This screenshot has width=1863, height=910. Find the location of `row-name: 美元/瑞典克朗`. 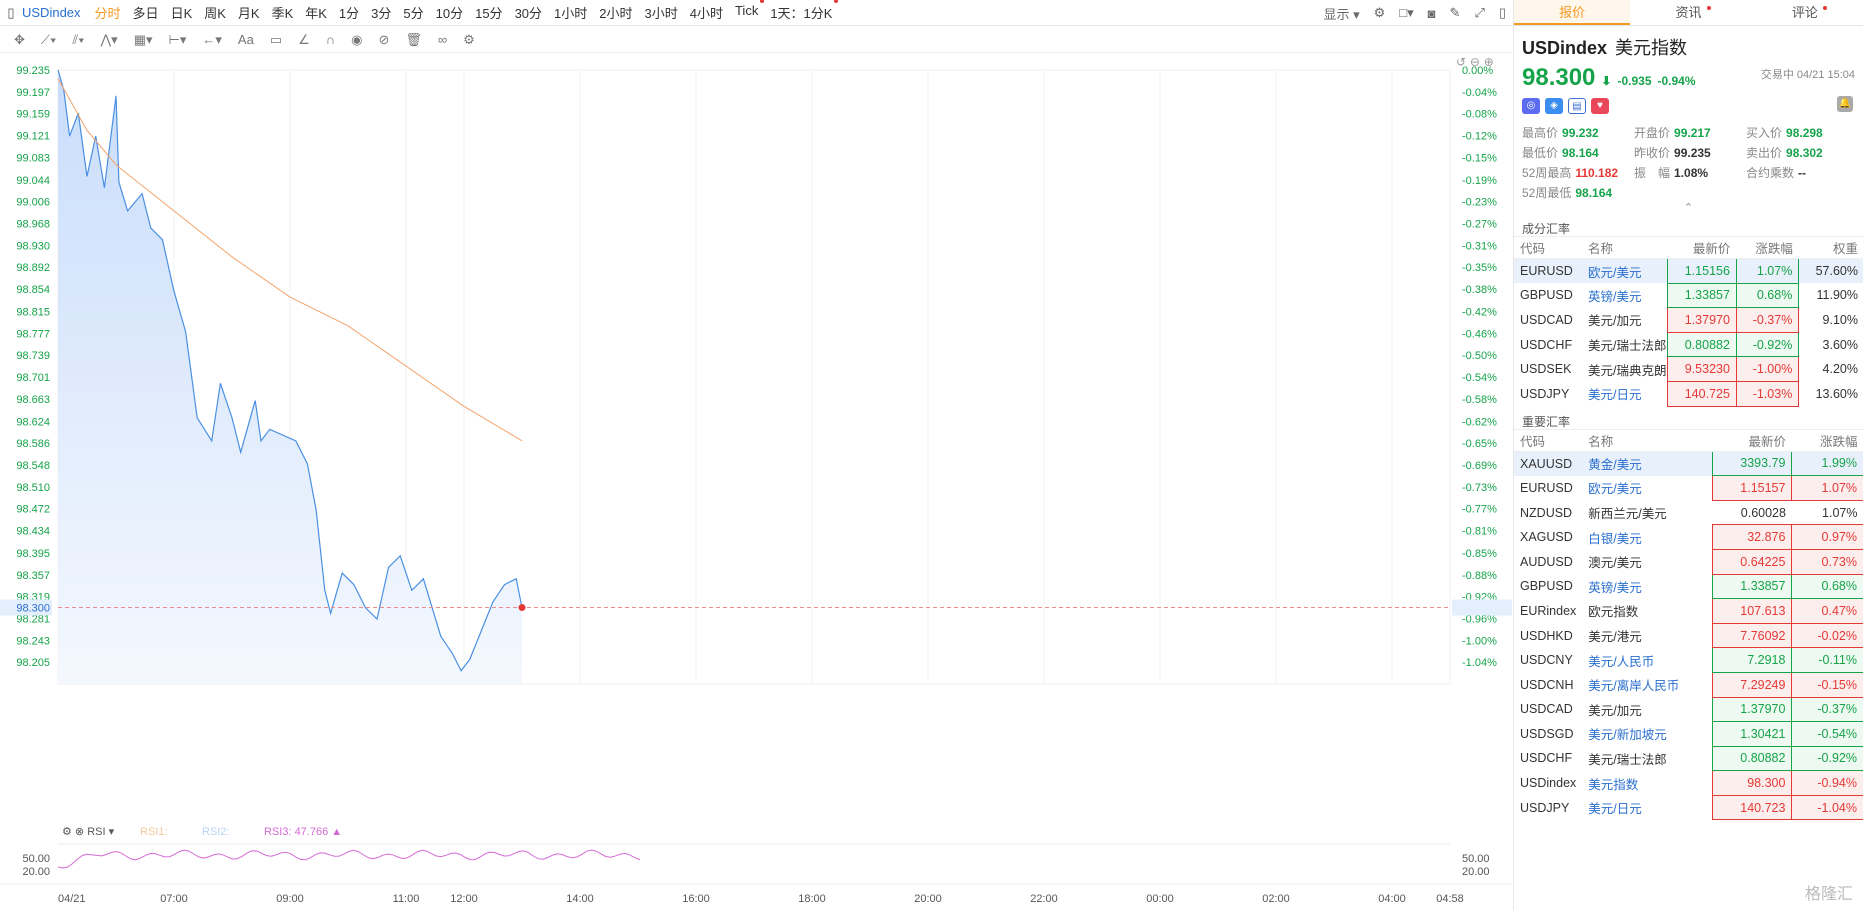

row-name: 美元/瑞典克朗 is located at coordinates (1627, 370).